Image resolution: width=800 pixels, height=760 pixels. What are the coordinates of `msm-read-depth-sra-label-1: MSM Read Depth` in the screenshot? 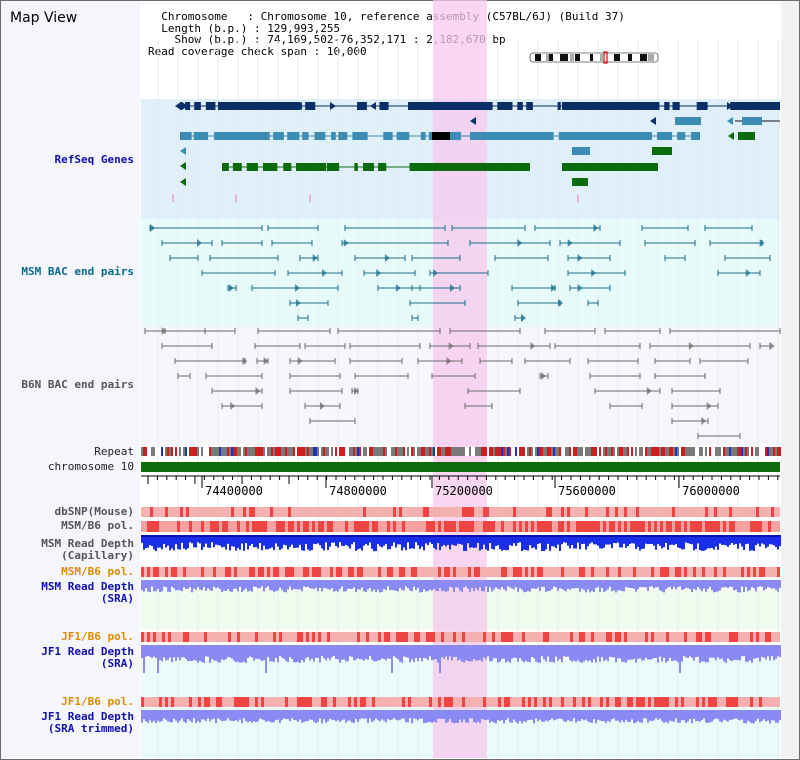 It's located at (87, 586).